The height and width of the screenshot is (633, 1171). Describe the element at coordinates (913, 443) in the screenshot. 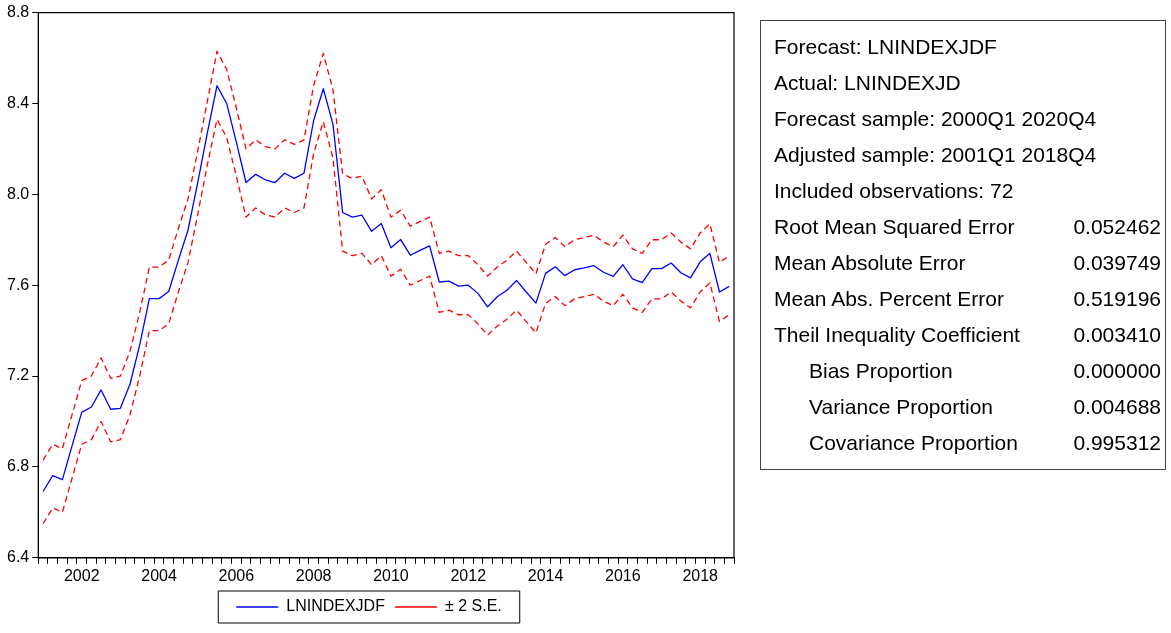

I see `category-label: Covariance Proportion` at that location.